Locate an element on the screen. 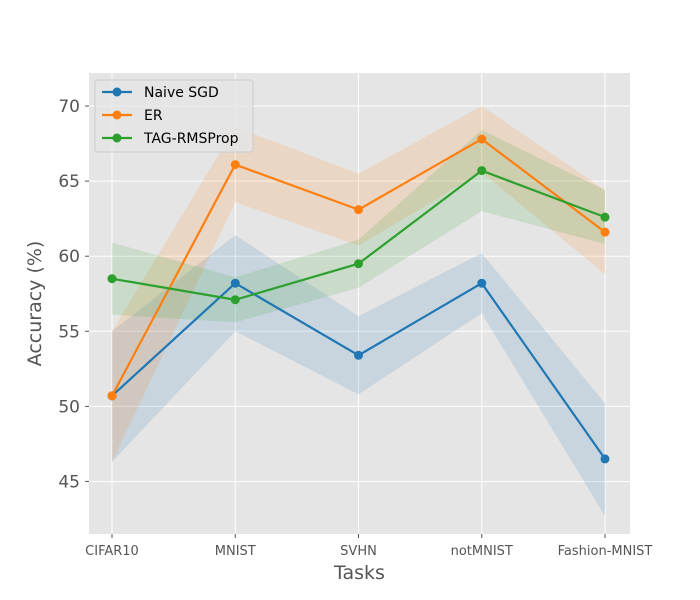 Image resolution: width=700 pixels, height=600 pixels. x-tick-label: Fashion-MNIST is located at coordinates (605, 551).